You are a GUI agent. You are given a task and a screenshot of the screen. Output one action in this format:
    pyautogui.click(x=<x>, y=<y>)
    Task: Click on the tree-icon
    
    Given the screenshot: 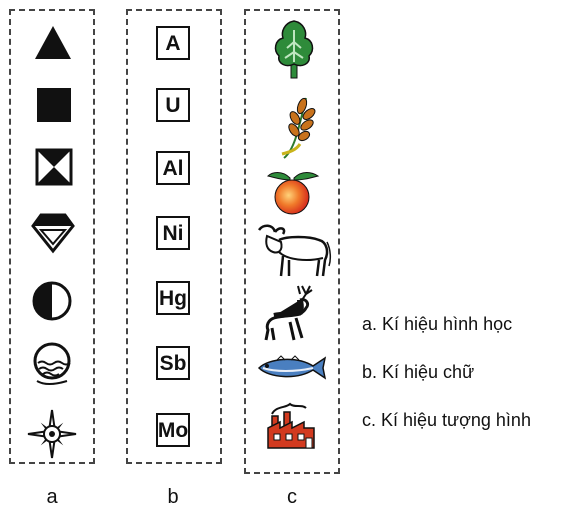 What is the action you would take?
    pyautogui.click(x=294, y=49)
    